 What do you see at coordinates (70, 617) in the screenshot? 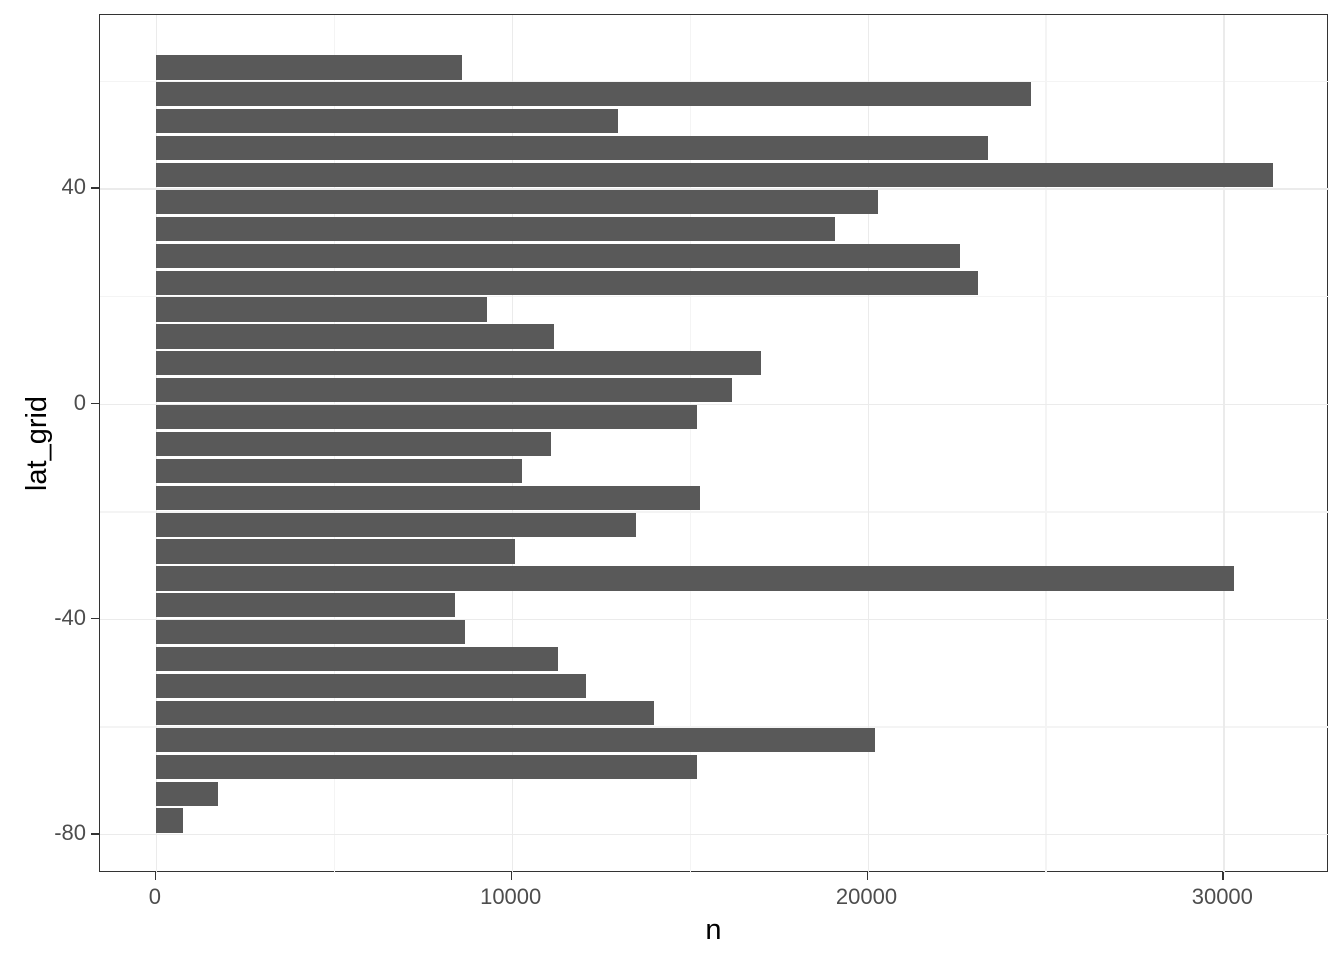
I see `y-tick-label: -40` at bounding box center [70, 617].